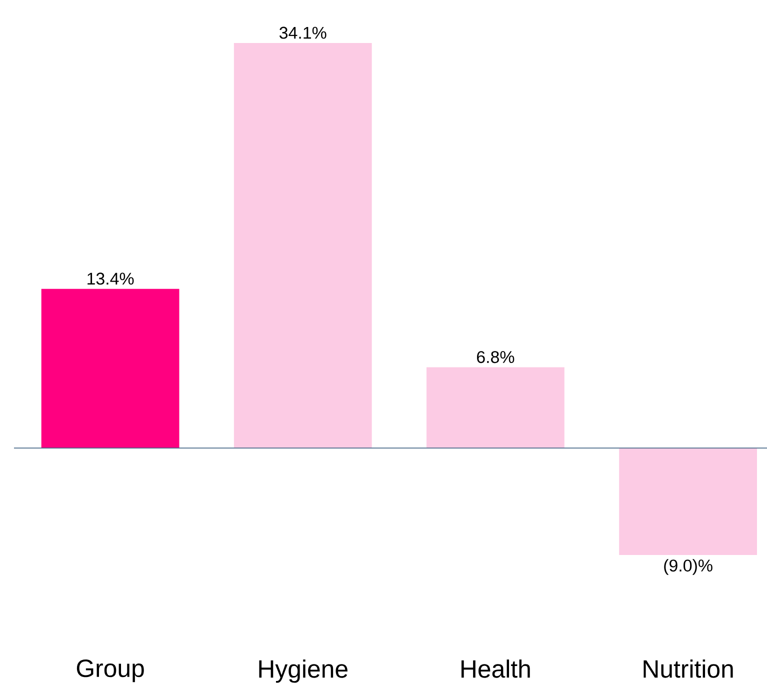 The image size is (767, 698). What do you see at coordinates (303, 671) in the screenshot?
I see `x-tick-label: Hygiene` at bounding box center [303, 671].